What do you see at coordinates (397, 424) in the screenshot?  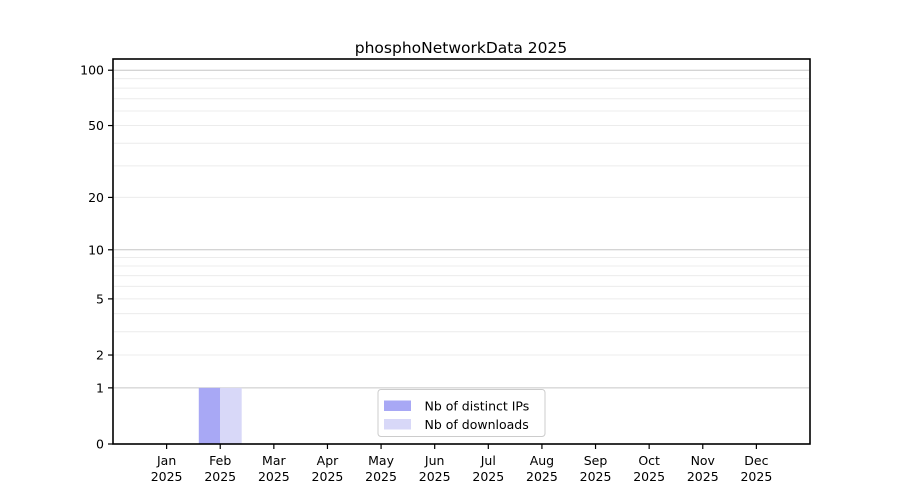 I see `legend-swatch-nb-of-downloads` at bounding box center [397, 424].